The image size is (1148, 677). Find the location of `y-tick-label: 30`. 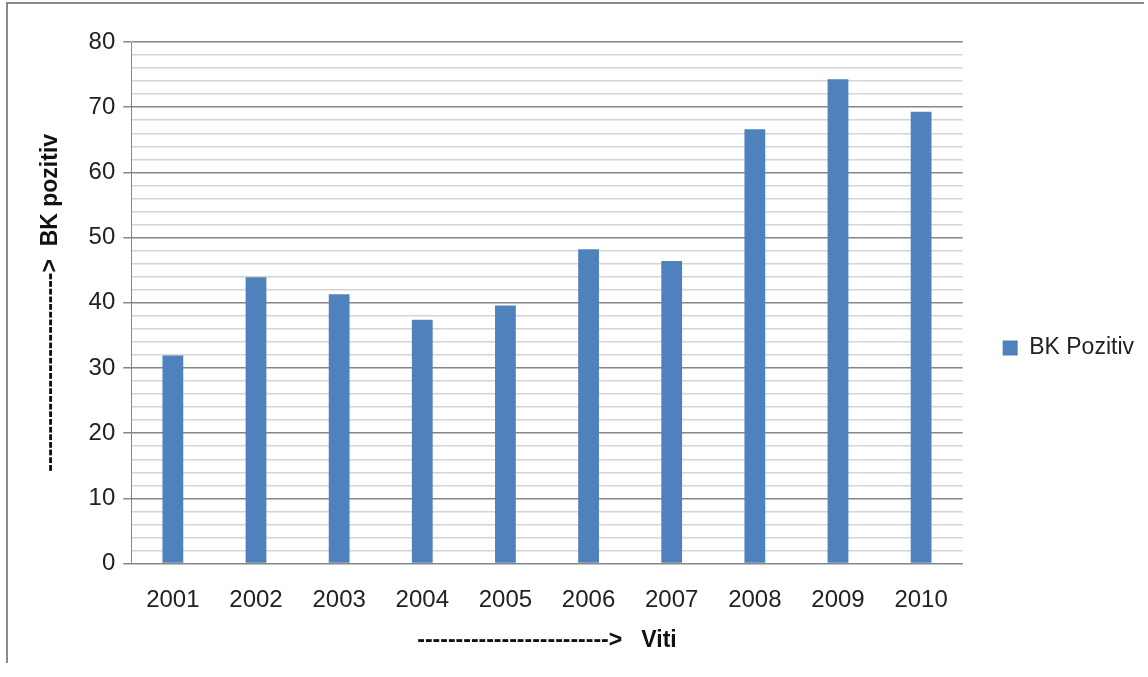

y-tick-label: 30 is located at coordinates (102, 366).